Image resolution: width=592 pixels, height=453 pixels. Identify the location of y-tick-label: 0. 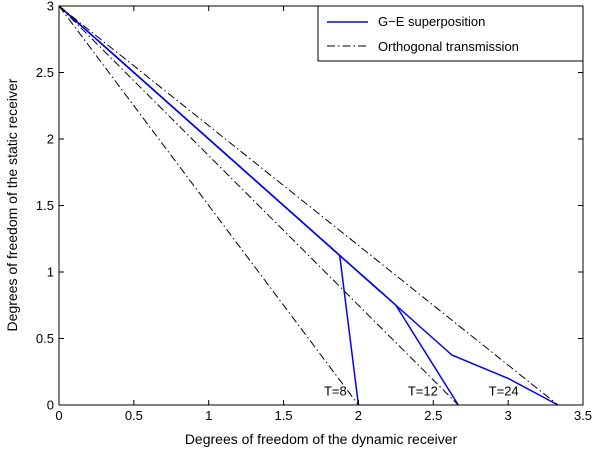
(50, 405).